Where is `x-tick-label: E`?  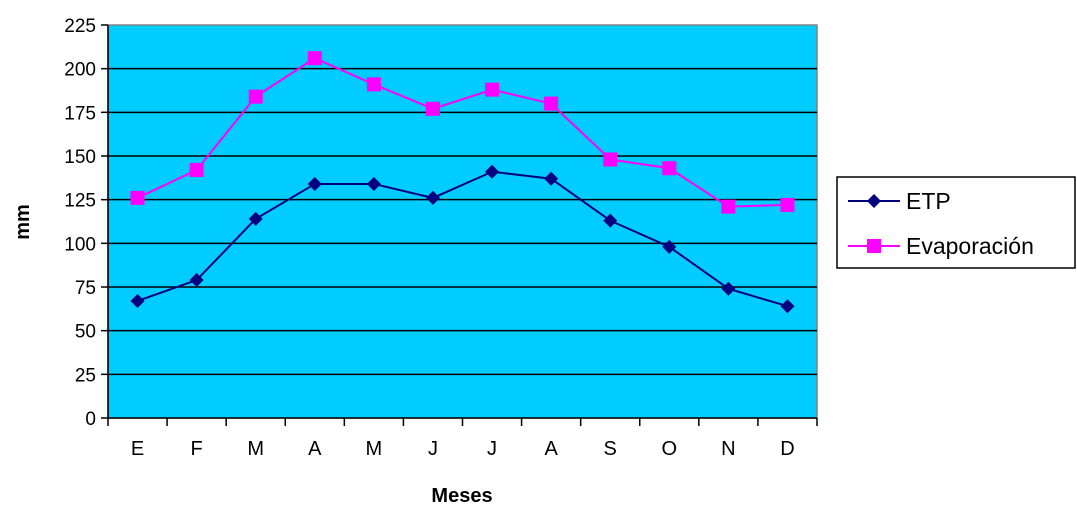
x-tick-label: E is located at coordinates (137, 449).